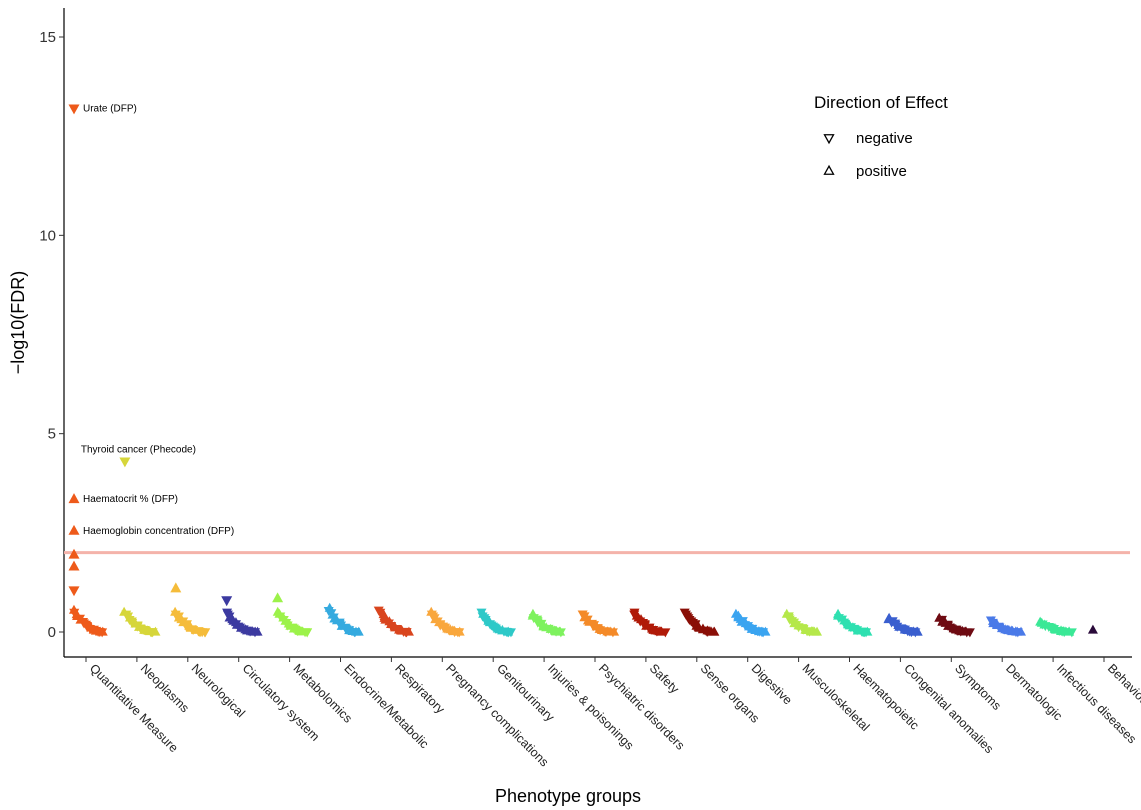 Image resolution: width=1141 pixels, height=810 pixels. What do you see at coordinates (218, 690) in the screenshot?
I see `x-tick-label-neurological: Neurological` at bounding box center [218, 690].